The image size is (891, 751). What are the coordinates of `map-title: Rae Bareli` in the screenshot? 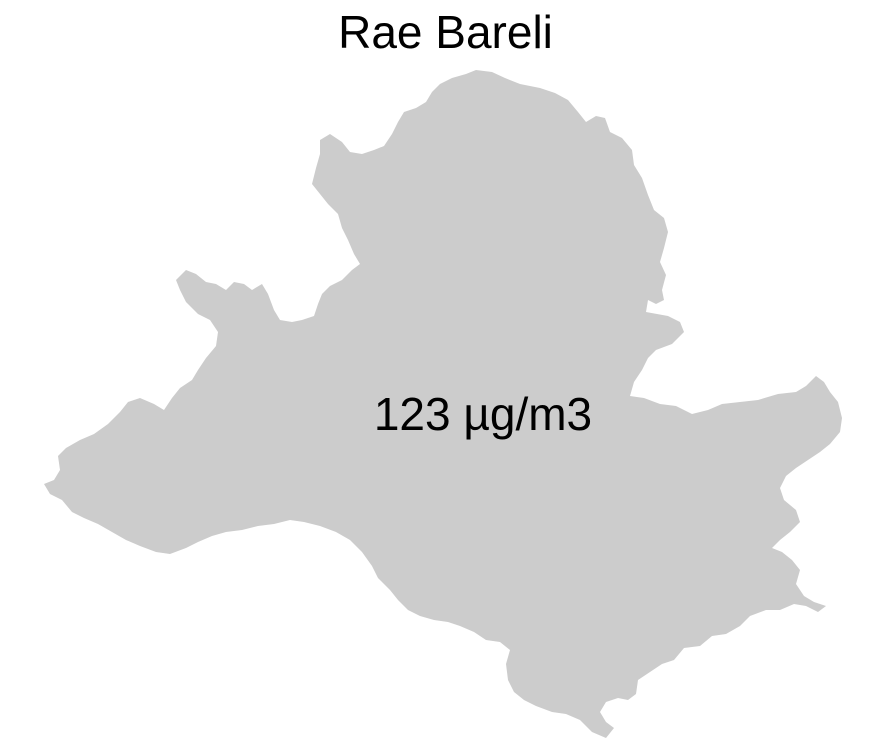 It's located at (445, 32).